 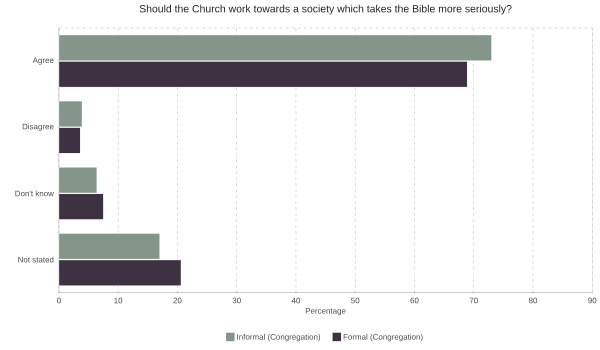 I want to click on chart-title: Should the Church work towards a society which takes the Bible more seriously?, so click(x=326, y=9).